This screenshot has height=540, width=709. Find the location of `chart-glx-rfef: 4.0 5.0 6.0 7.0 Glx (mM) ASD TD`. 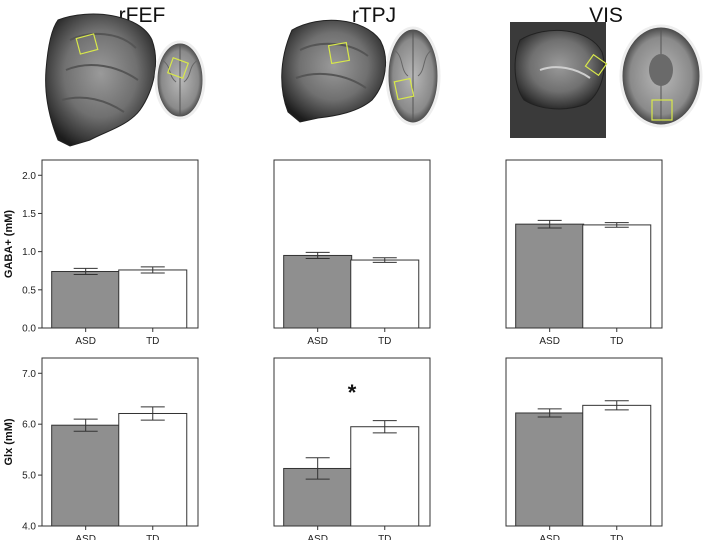

chart-glx-rfef: 4.0 5.0 6.0 7.0 Glx (mM) ASD TD is located at coordinates (101, 448).